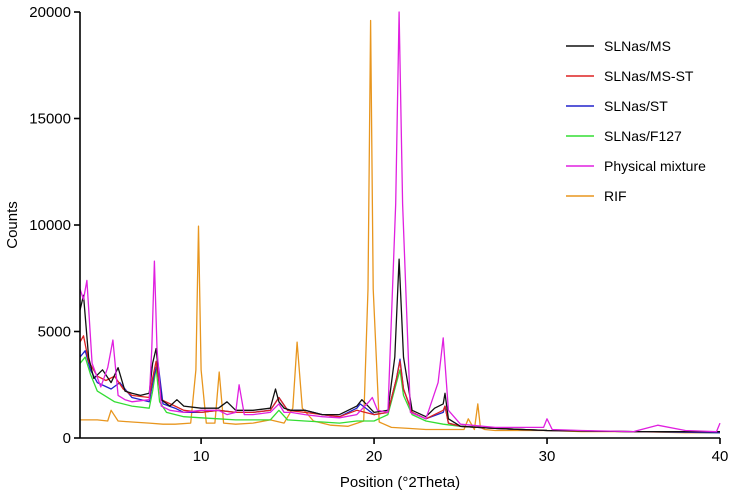  What do you see at coordinates (615, 196) in the screenshot?
I see `legend-label: RIF` at bounding box center [615, 196].